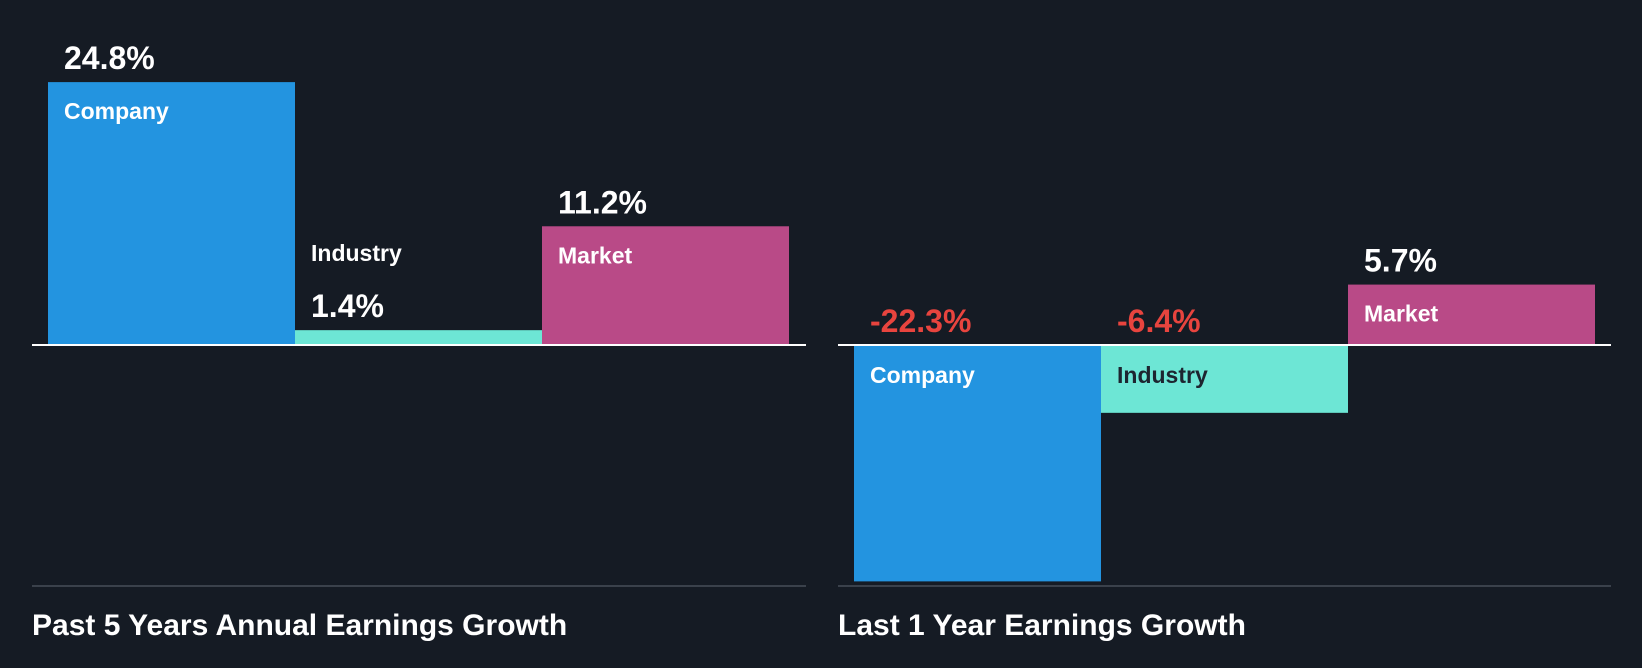 The width and height of the screenshot is (1642, 668). I want to click on value-label-company: -22.3%, so click(920, 321).